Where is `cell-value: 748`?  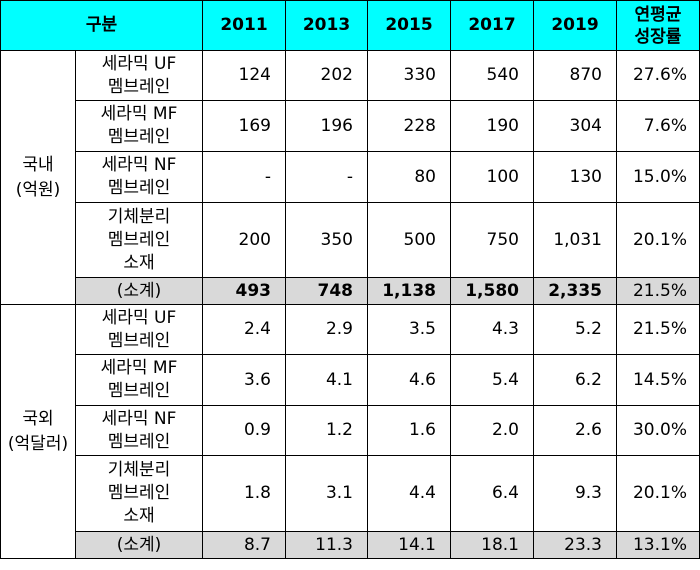 cell-value: 748 is located at coordinates (326, 291).